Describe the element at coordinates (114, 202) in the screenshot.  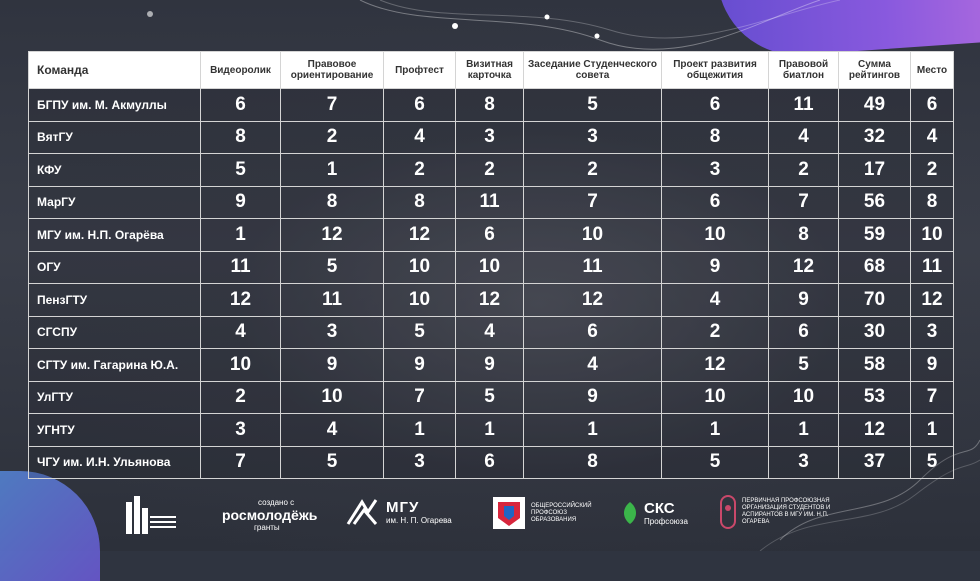
I see `team-name-cell: МарГУ` at that location.